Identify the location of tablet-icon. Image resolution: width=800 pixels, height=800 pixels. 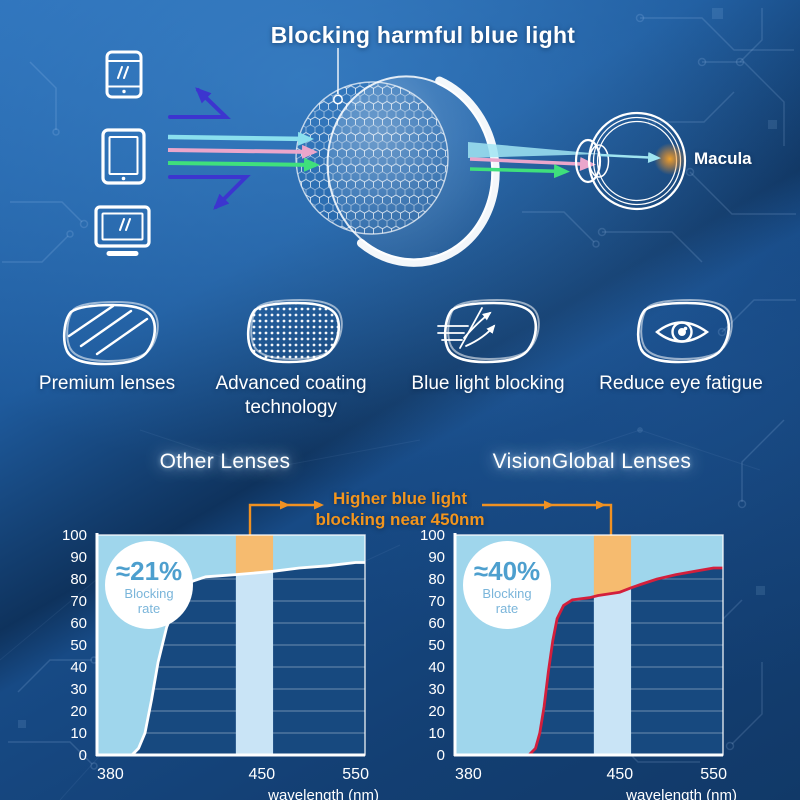
(123, 156).